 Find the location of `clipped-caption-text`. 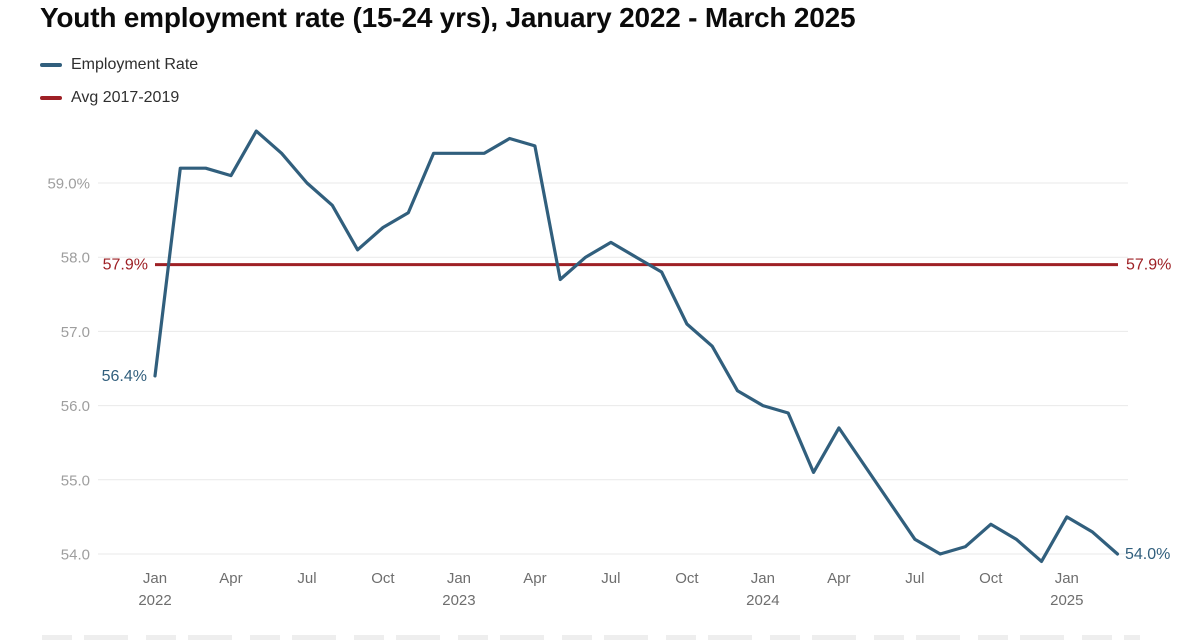

clipped-caption-text is located at coordinates (591, 637).